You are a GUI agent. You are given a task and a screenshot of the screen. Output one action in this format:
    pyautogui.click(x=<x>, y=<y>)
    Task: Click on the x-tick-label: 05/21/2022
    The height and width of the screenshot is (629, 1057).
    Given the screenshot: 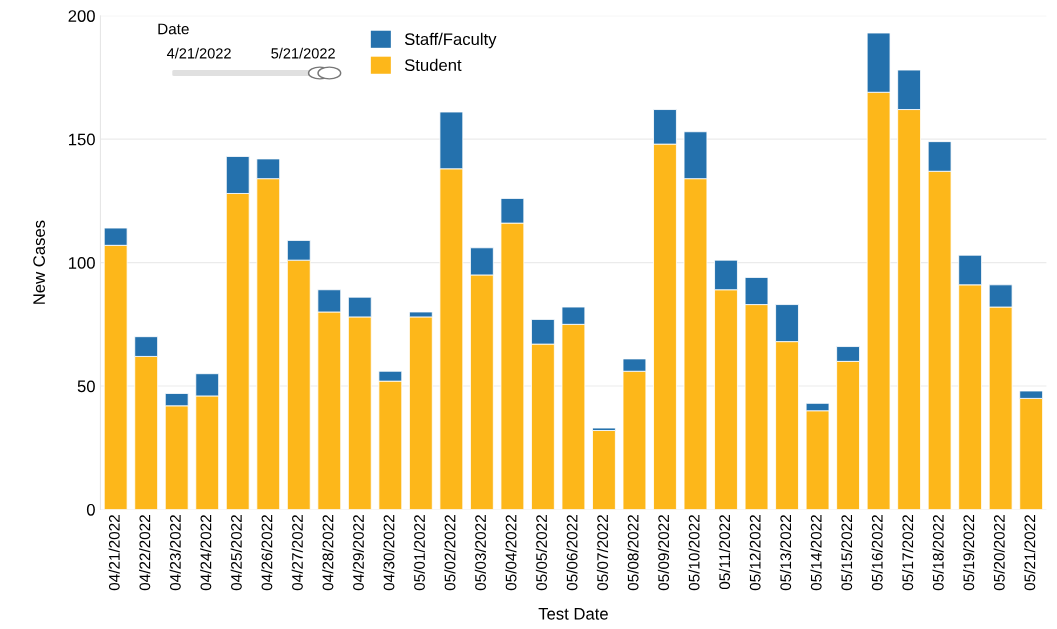 What is the action you would take?
    pyautogui.click(x=1030, y=553)
    